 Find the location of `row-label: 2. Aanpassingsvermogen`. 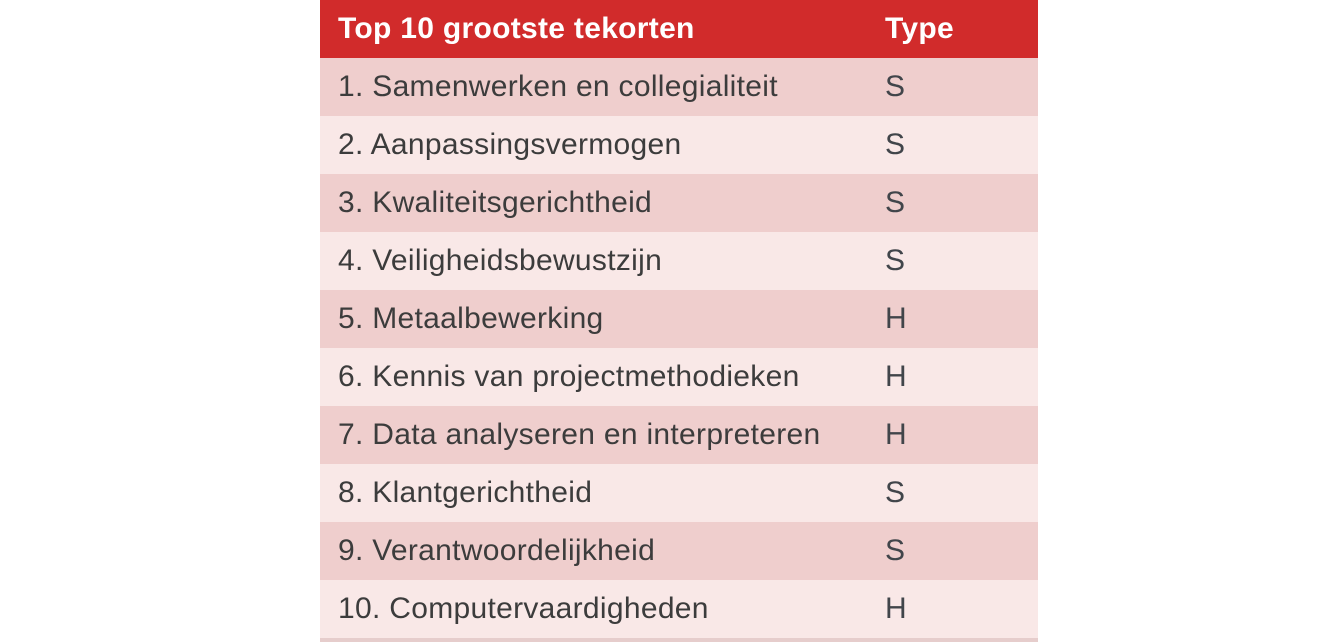

row-label: 2. Aanpassingsvermogen is located at coordinates (510, 144).